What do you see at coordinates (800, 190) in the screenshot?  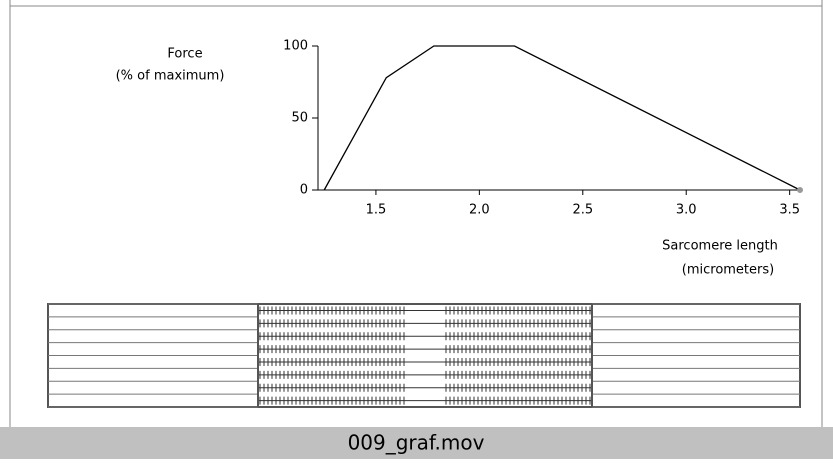 I see `end-point` at bounding box center [800, 190].